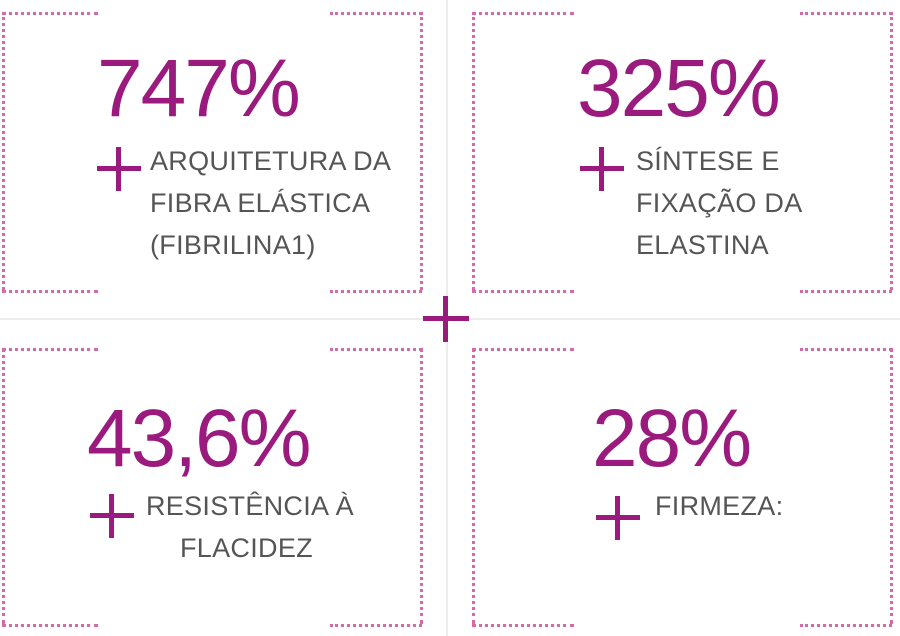 This screenshot has width=900, height=636. I want to click on description-line: SÍNTESE E, so click(708, 161).